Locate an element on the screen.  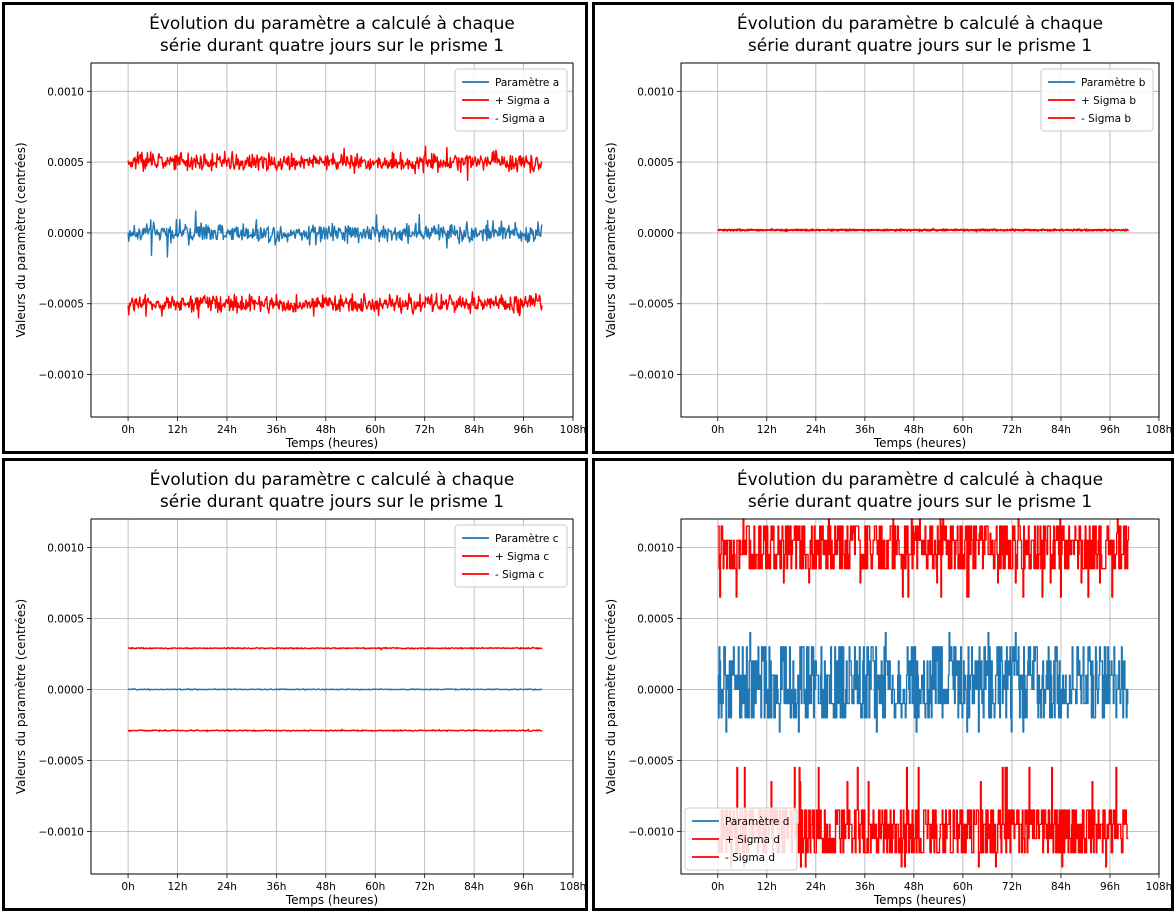
legend-entry: - Sigma c is located at coordinates (519, 575).